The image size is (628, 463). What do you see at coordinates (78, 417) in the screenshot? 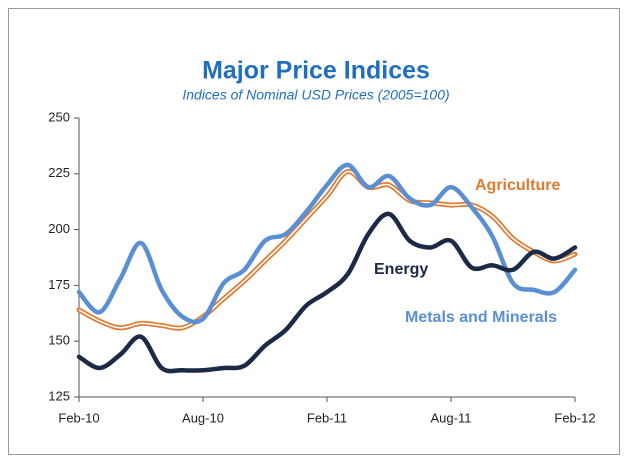
I see `x-tick-label: Feb-10` at bounding box center [78, 417].